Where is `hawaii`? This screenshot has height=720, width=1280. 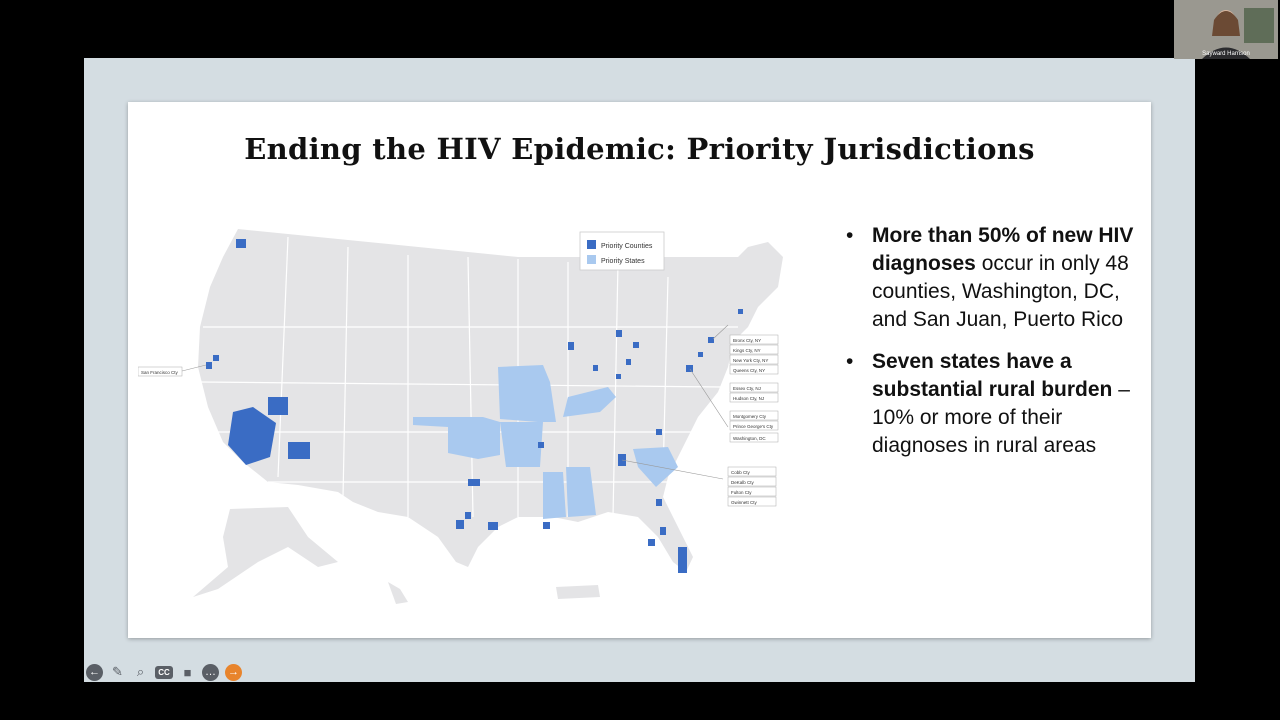
hawaii is located at coordinates (398, 593).